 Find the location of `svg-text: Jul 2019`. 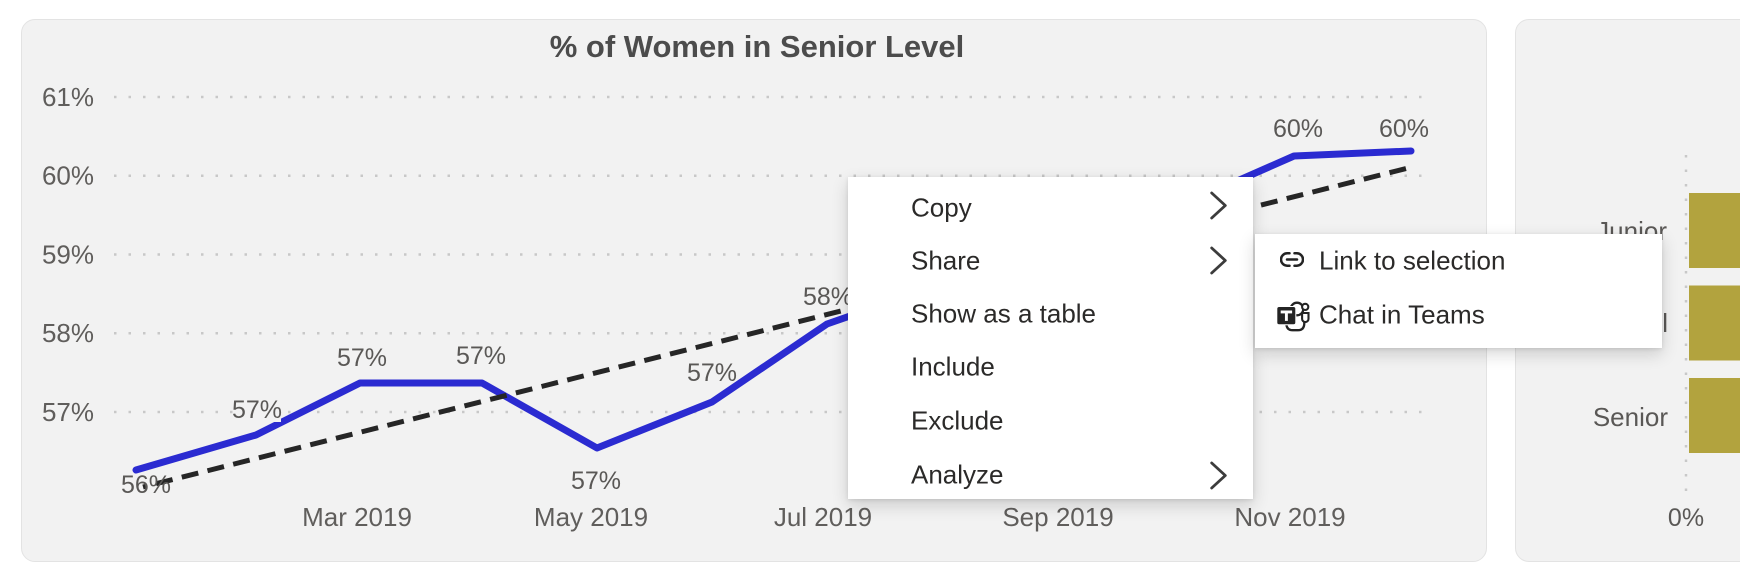

svg-text: Jul 2019 is located at coordinates (823, 517).